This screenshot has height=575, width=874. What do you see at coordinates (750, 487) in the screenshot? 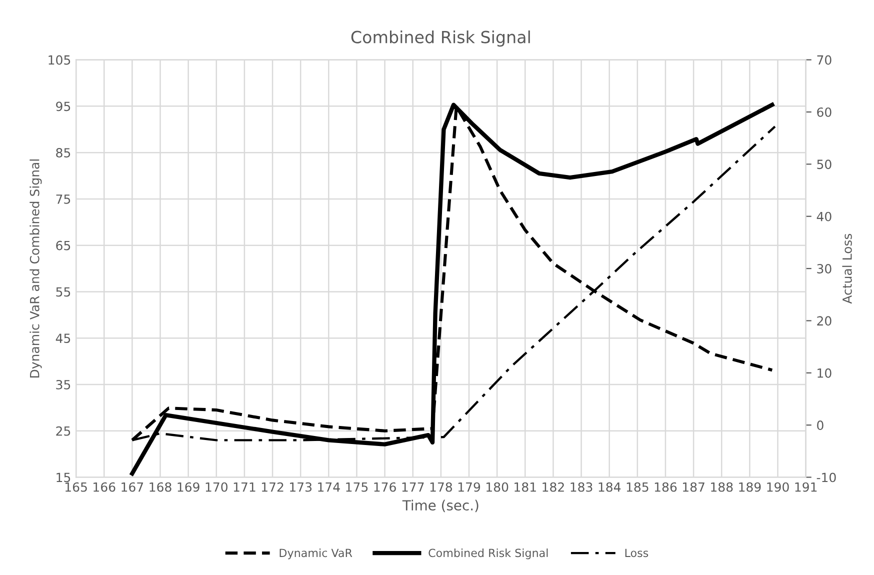
I see `x-tick-label: 189` at bounding box center [750, 487].